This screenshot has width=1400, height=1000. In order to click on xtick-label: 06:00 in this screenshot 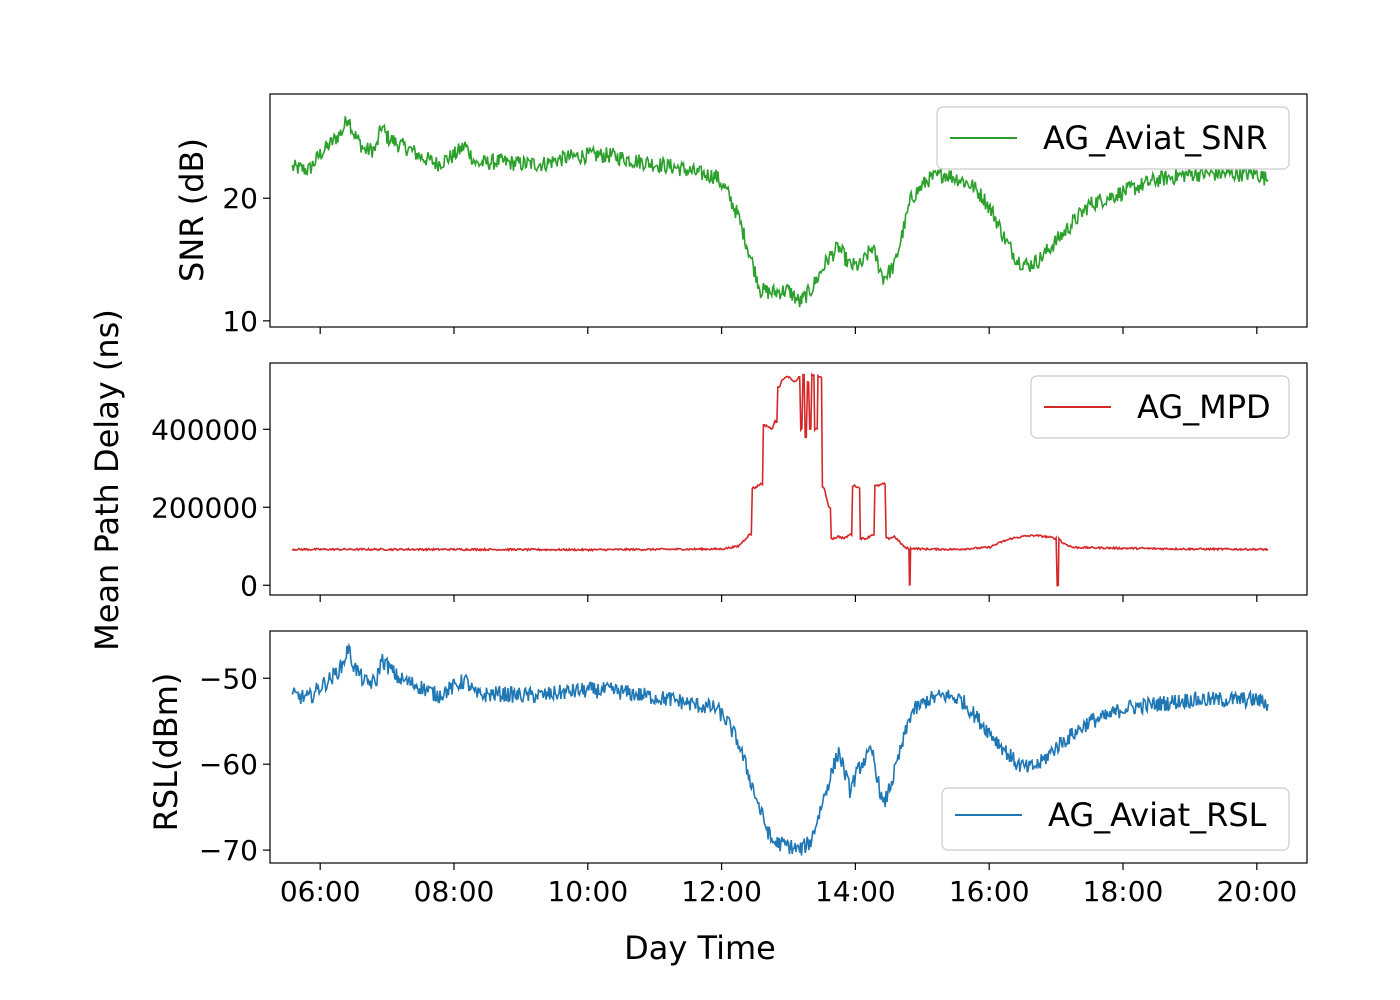, I will do `click(320, 891)`.